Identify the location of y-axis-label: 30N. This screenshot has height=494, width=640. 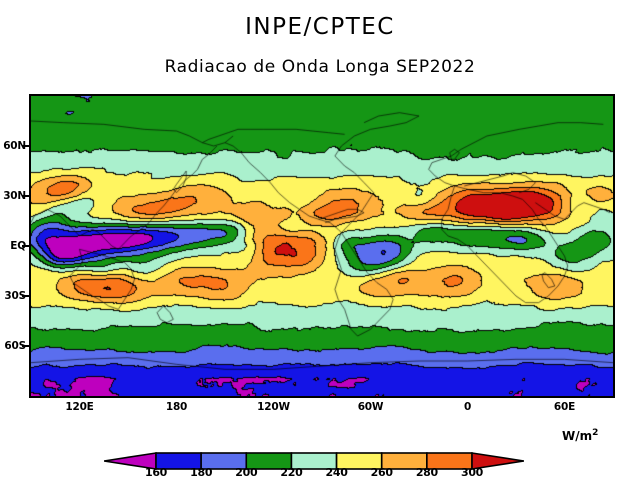
(14, 196).